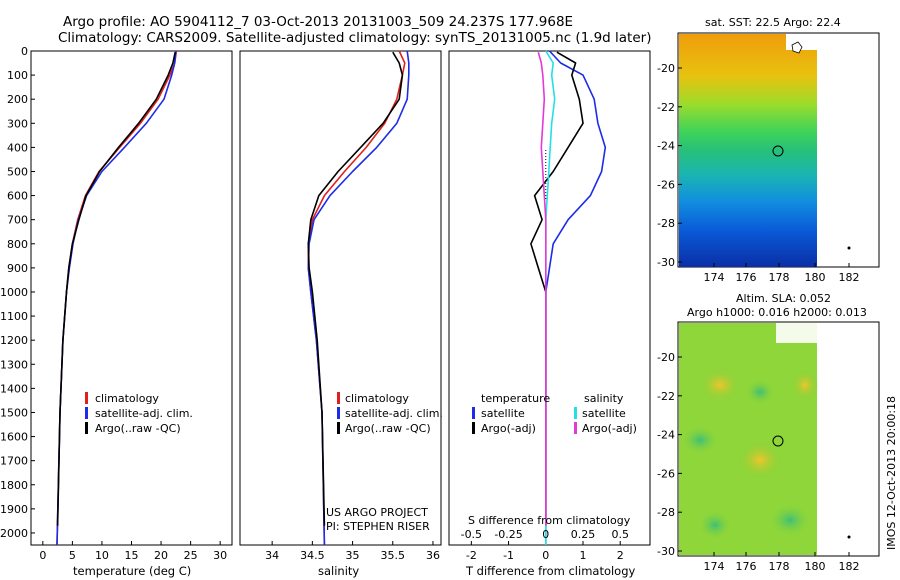 The width and height of the screenshot is (900, 580). What do you see at coordinates (393, 555) in the screenshot?
I see `x-tick-label: 35.5` at bounding box center [393, 555].